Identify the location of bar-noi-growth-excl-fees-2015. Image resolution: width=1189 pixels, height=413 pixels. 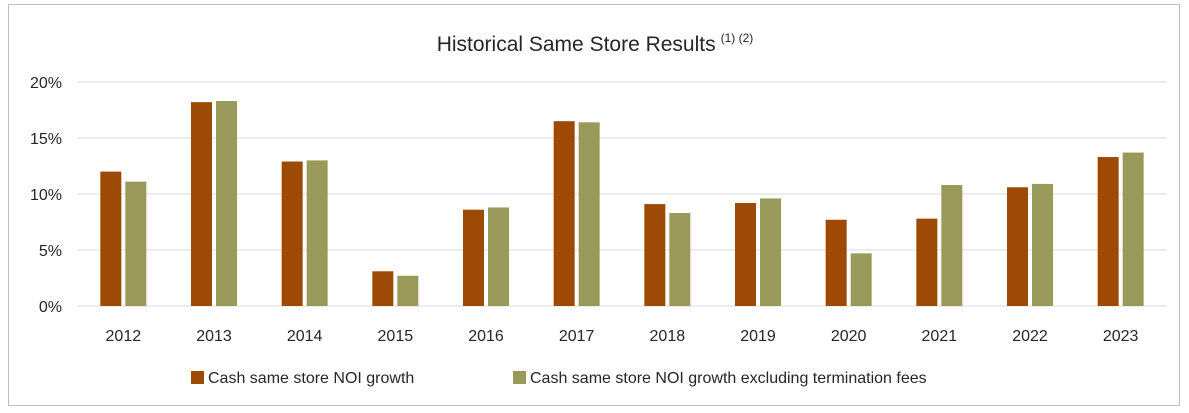
(408, 290).